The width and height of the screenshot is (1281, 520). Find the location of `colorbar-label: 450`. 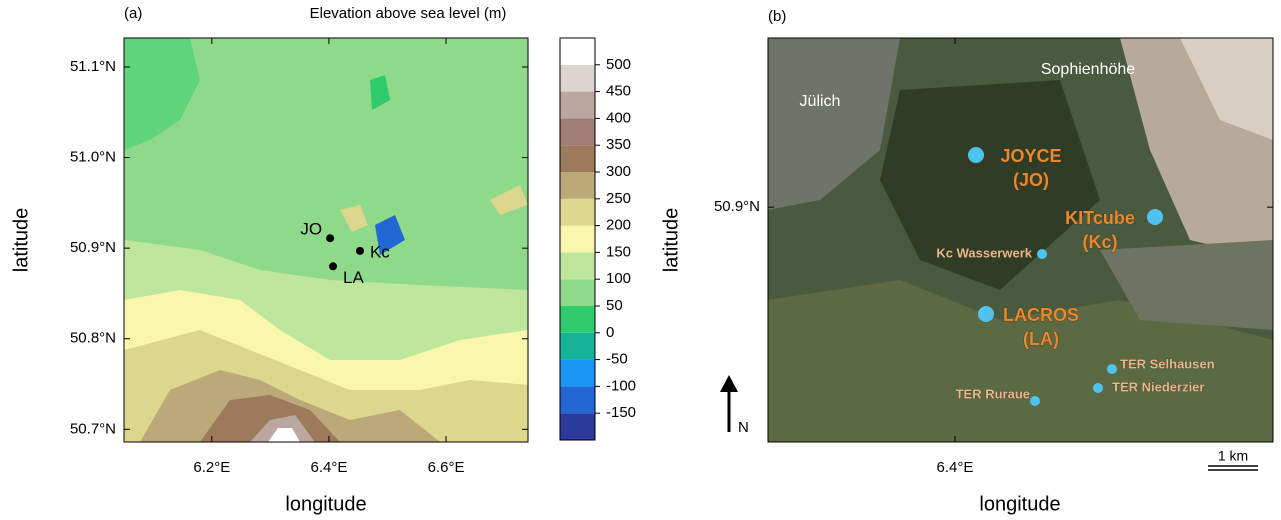

colorbar-label: 450 is located at coordinates (618, 91).